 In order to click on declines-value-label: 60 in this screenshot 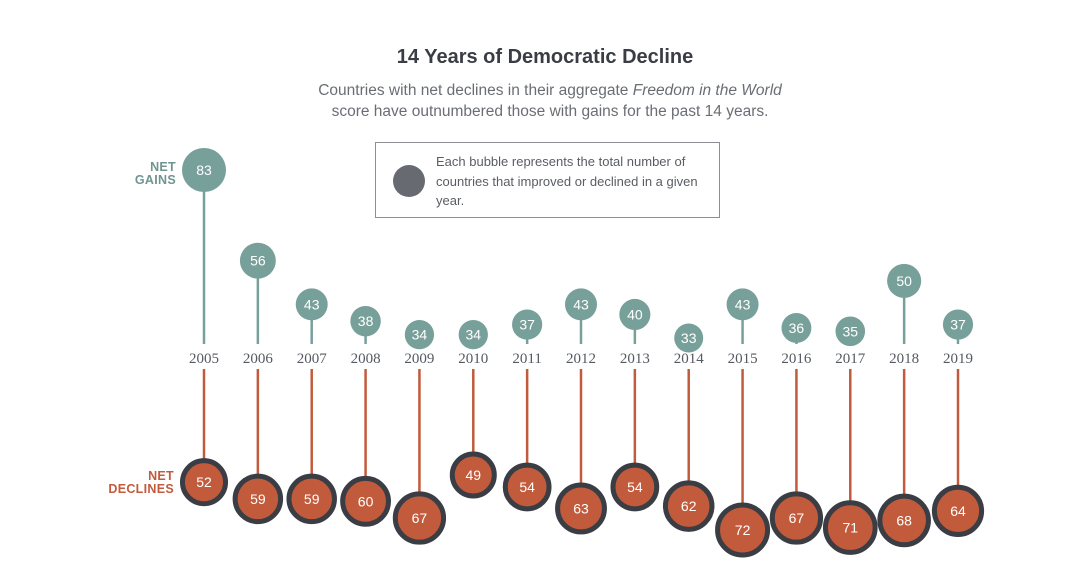, I will do `click(366, 501)`.